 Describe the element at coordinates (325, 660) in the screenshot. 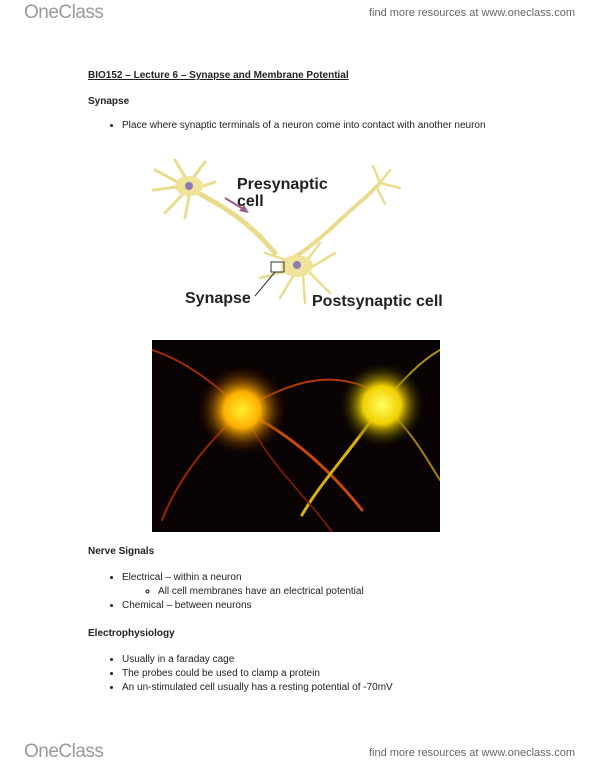

I see `bullet: Usually in a faraday cage` at that location.